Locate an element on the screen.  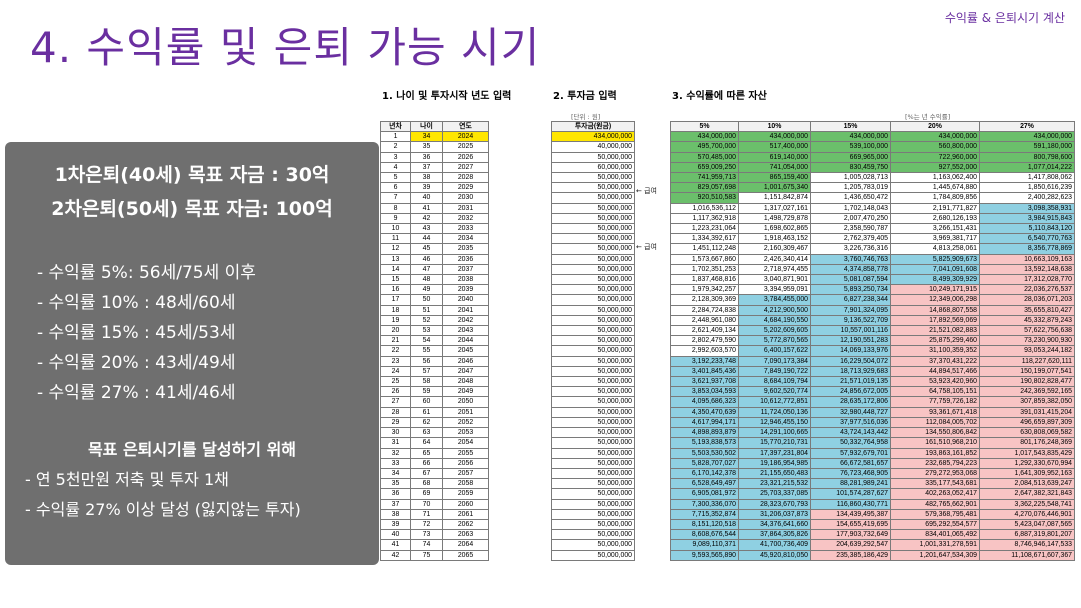
table-cell: 44 is located at coordinates (426, 239).